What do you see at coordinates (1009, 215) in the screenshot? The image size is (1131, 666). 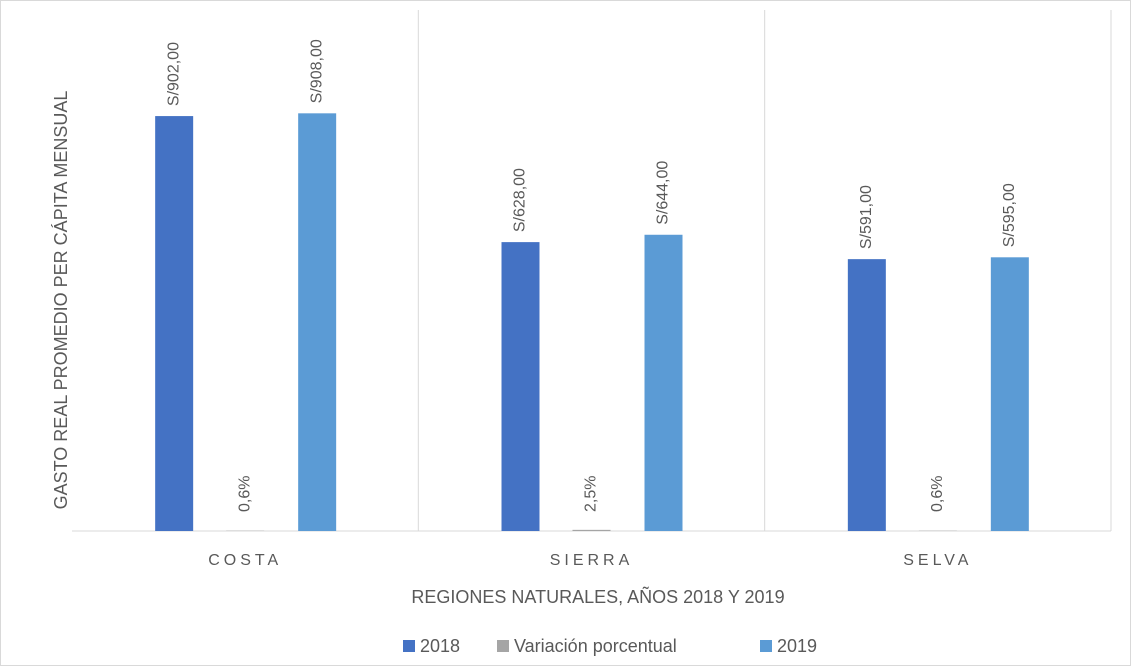 I see `data-label: S/595,00` at bounding box center [1009, 215].